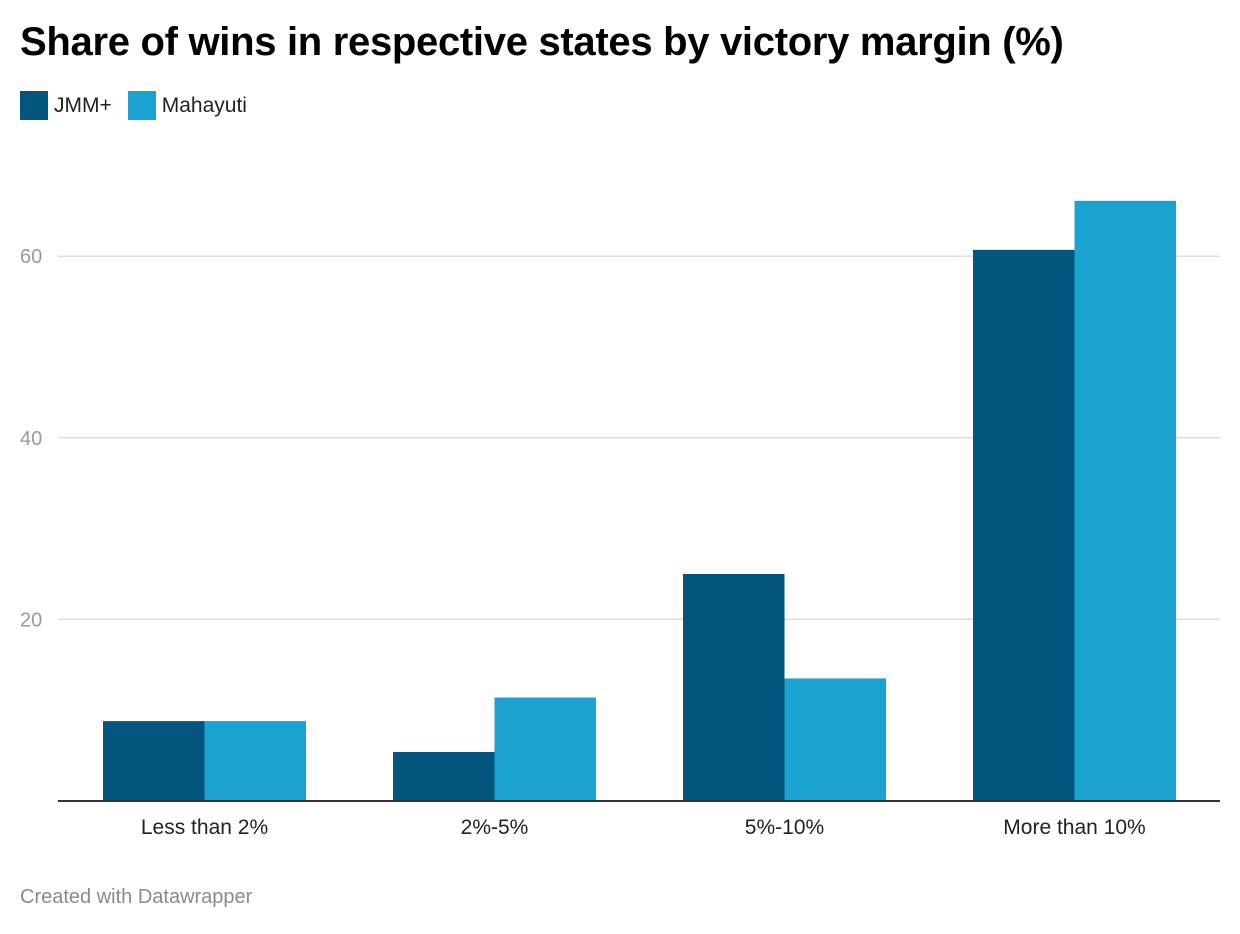 This screenshot has width=1240, height=934. What do you see at coordinates (1074, 827) in the screenshot?
I see `x-tick-label-3: More than 10%` at bounding box center [1074, 827].